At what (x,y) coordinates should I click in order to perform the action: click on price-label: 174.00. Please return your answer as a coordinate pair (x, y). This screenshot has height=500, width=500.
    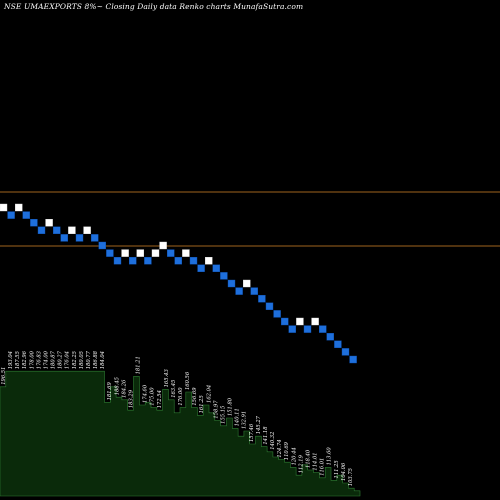
    Looking at the image, I should click on (47, 359).